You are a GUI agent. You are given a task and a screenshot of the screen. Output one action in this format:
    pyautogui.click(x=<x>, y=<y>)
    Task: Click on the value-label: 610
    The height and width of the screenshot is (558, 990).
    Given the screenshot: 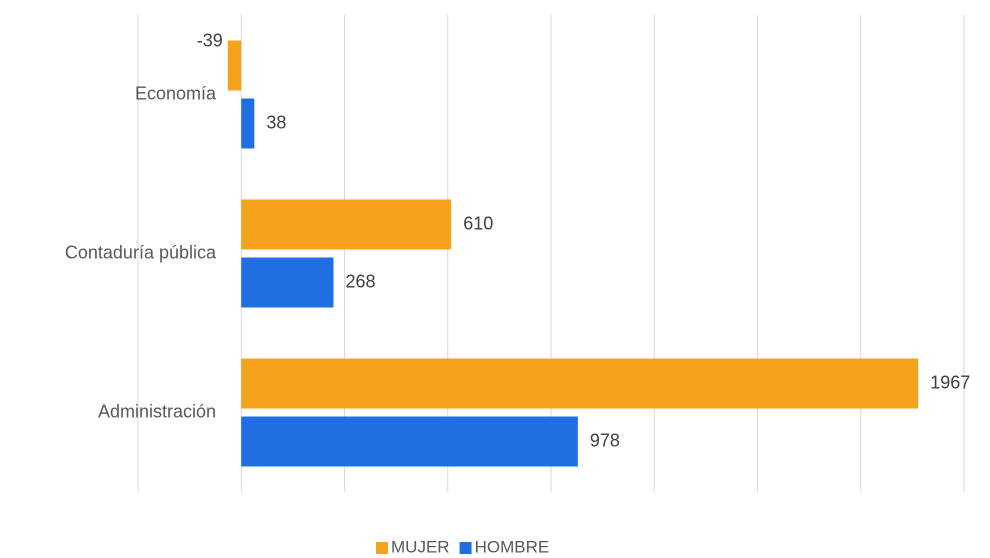 What is the action you would take?
    pyautogui.click(x=478, y=223)
    